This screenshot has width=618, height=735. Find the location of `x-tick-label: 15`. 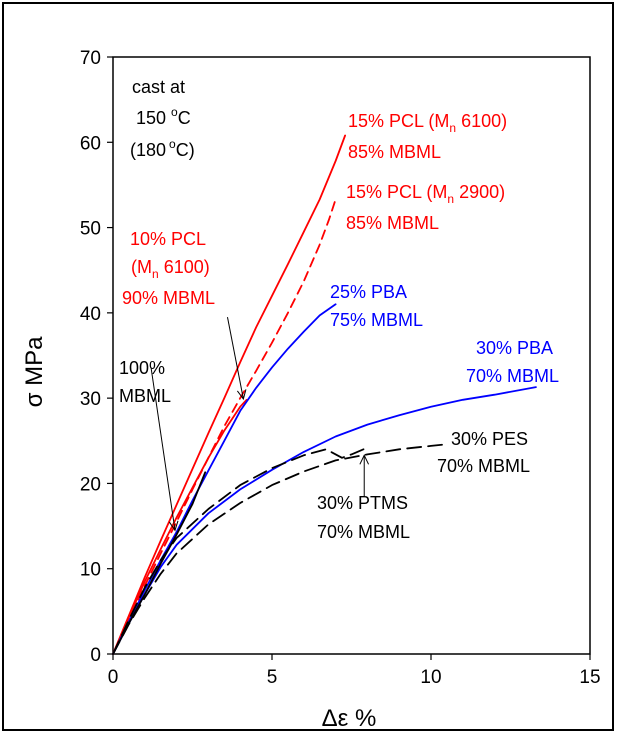

x-tick-label: 15 is located at coordinates (589, 677).